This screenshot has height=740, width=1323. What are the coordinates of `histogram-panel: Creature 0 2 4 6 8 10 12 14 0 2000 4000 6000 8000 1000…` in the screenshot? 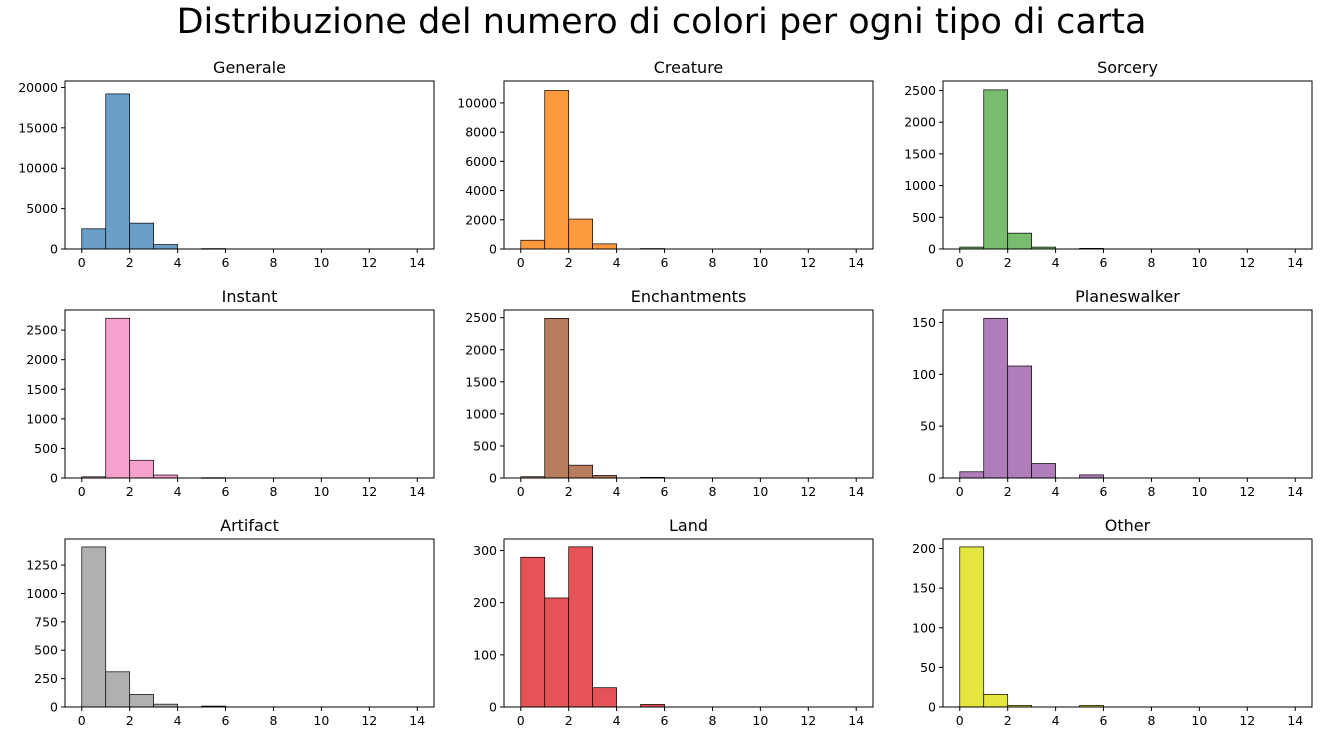 It's located at (665, 164).